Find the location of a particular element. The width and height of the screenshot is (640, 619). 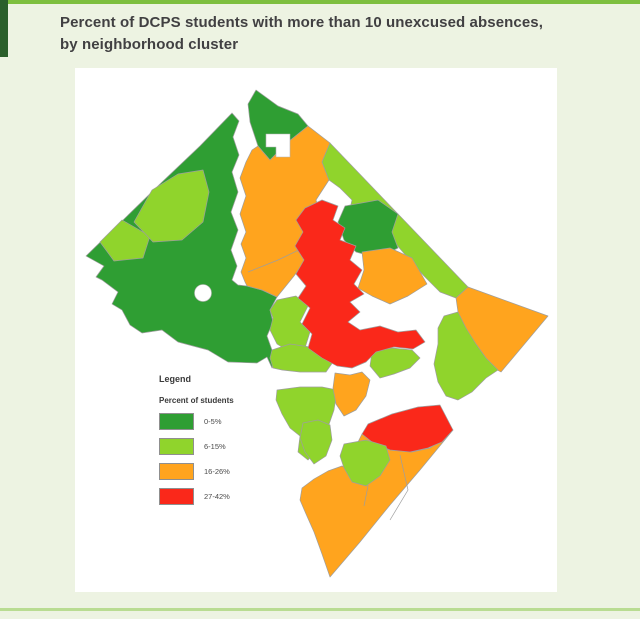

cluster-region-kingman is located at coordinates (392, 276).